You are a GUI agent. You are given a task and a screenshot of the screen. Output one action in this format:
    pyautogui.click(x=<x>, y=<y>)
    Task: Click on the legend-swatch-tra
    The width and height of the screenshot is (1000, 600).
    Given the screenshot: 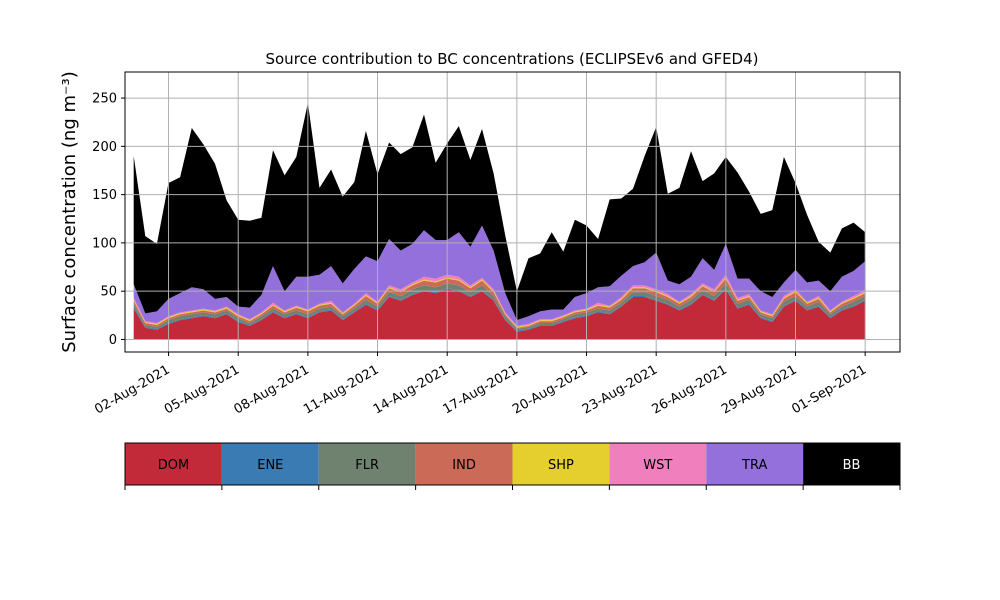 What is the action you would take?
    pyautogui.click(x=755, y=464)
    